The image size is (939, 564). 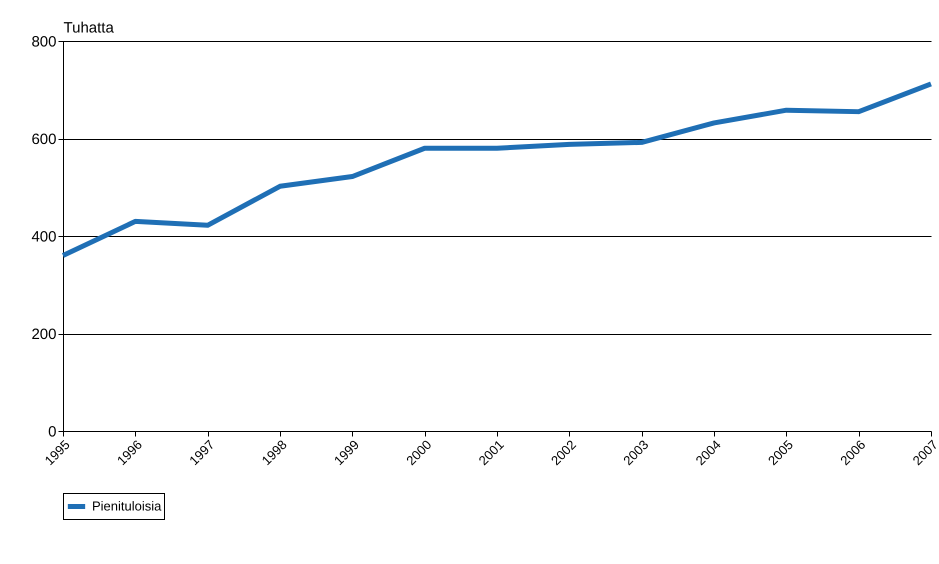 I want to click on y-tick-label: 800, so click(x=43, y=42).